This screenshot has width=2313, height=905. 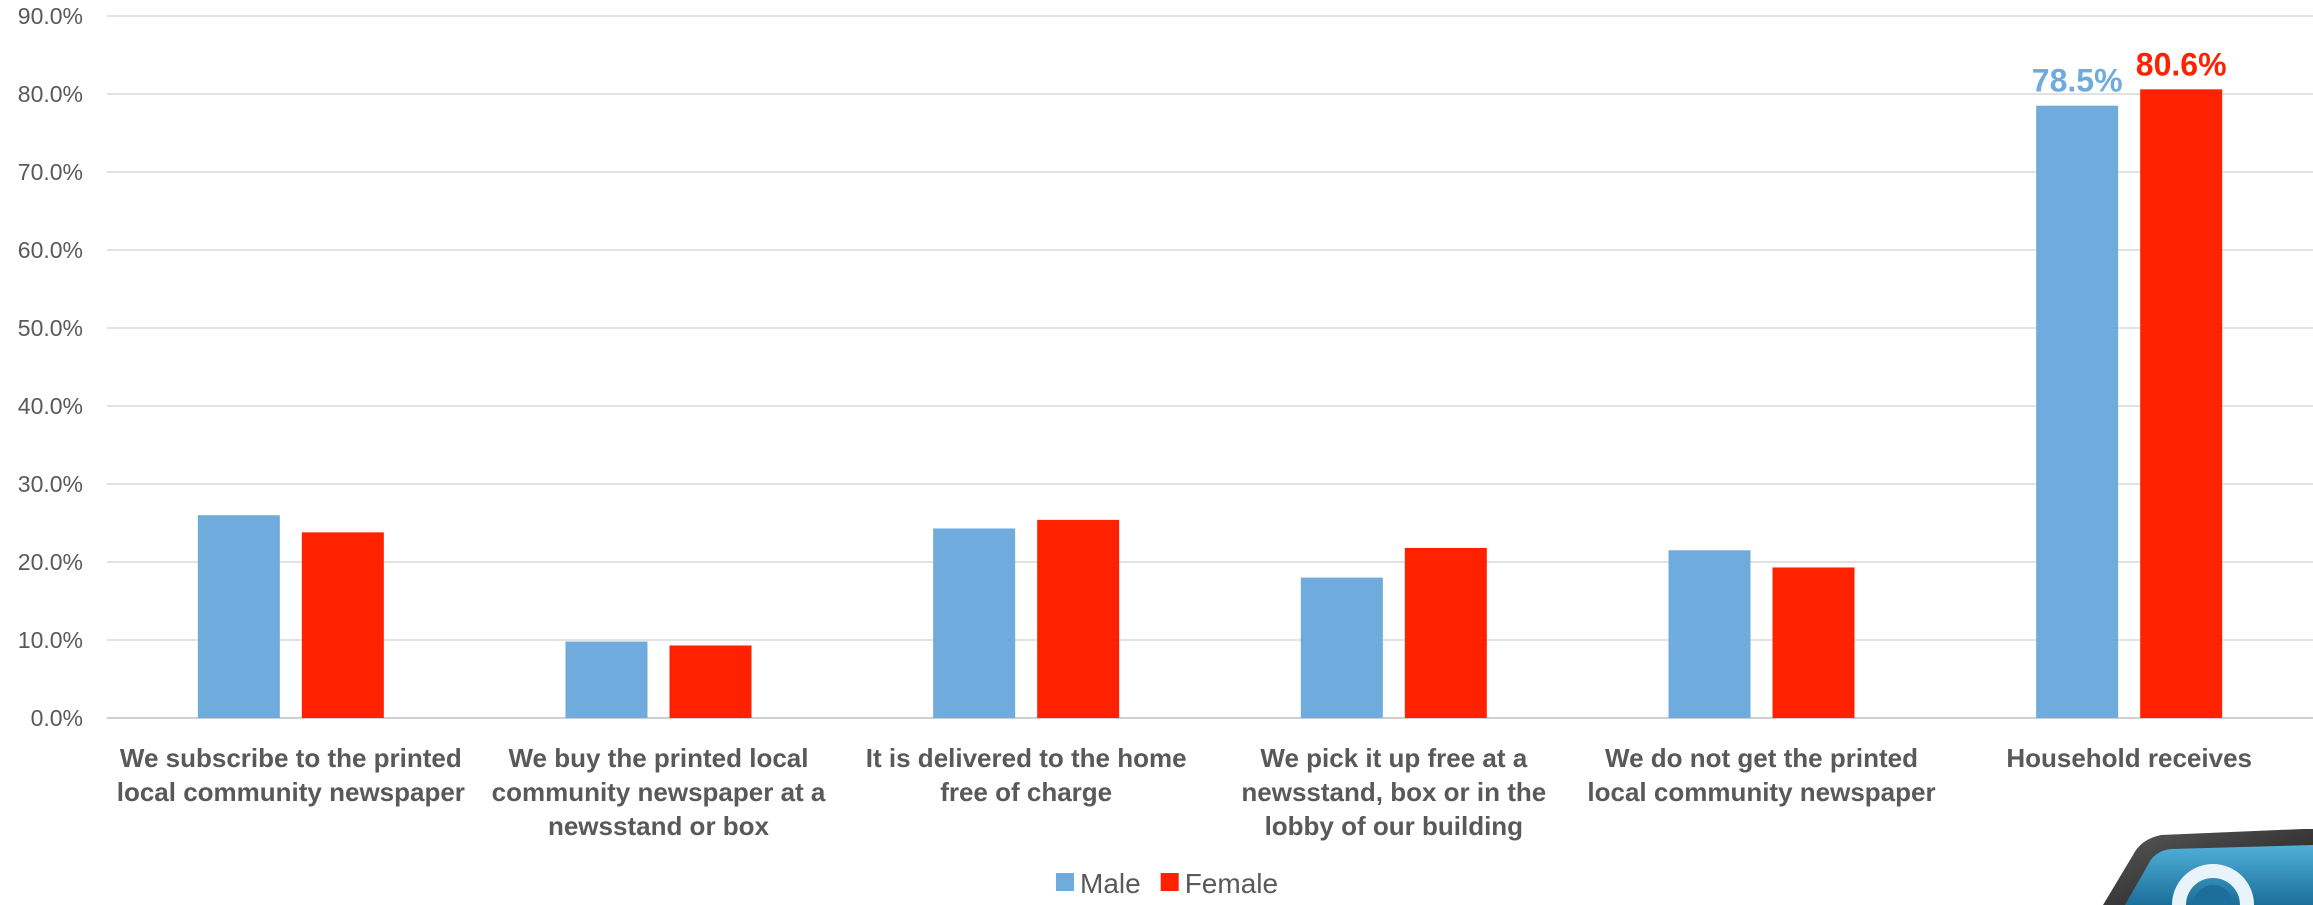 What do you see at coordinates (1169, 882) in the screenshot?
I see `legend-swatch-female` at bounding box center [1169, 882].